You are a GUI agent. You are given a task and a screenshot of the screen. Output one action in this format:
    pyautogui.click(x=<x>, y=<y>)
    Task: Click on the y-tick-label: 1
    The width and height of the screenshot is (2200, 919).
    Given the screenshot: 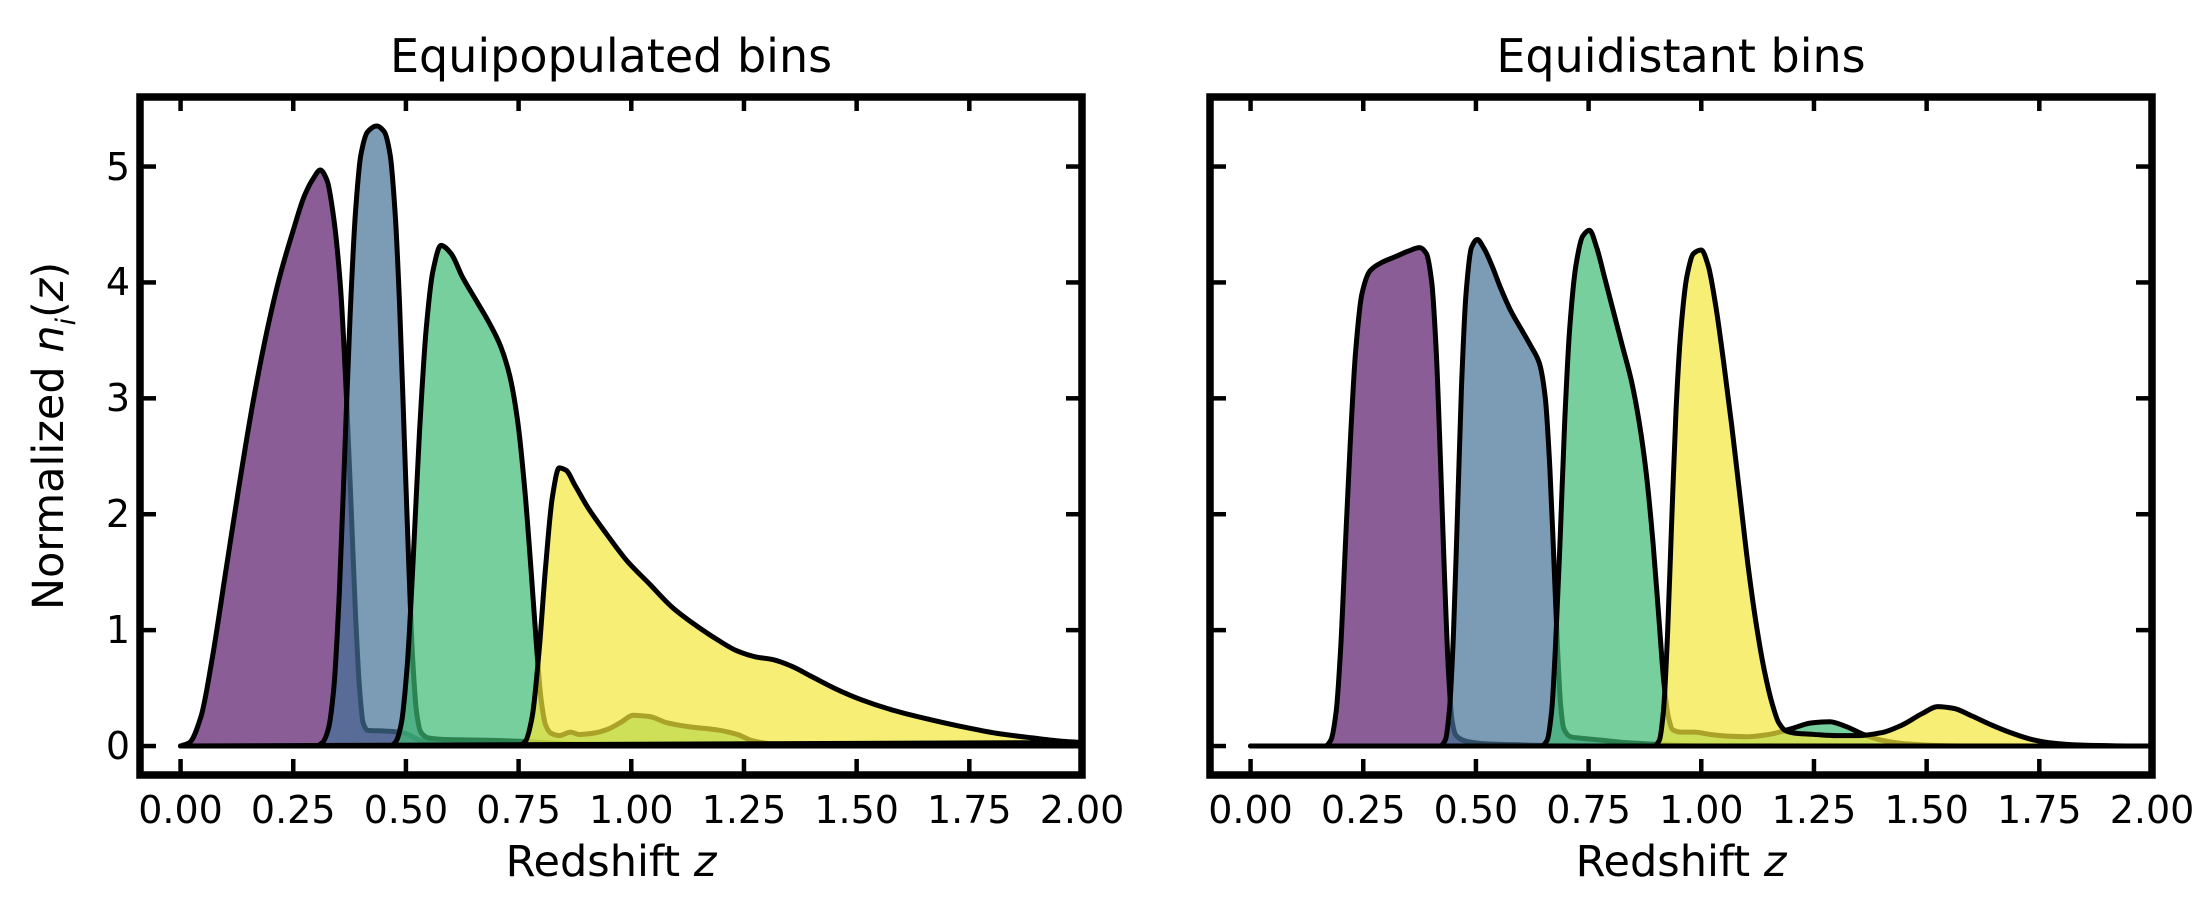 What is the action you would take?
    pyautogui.click(x=117, y=630)
    